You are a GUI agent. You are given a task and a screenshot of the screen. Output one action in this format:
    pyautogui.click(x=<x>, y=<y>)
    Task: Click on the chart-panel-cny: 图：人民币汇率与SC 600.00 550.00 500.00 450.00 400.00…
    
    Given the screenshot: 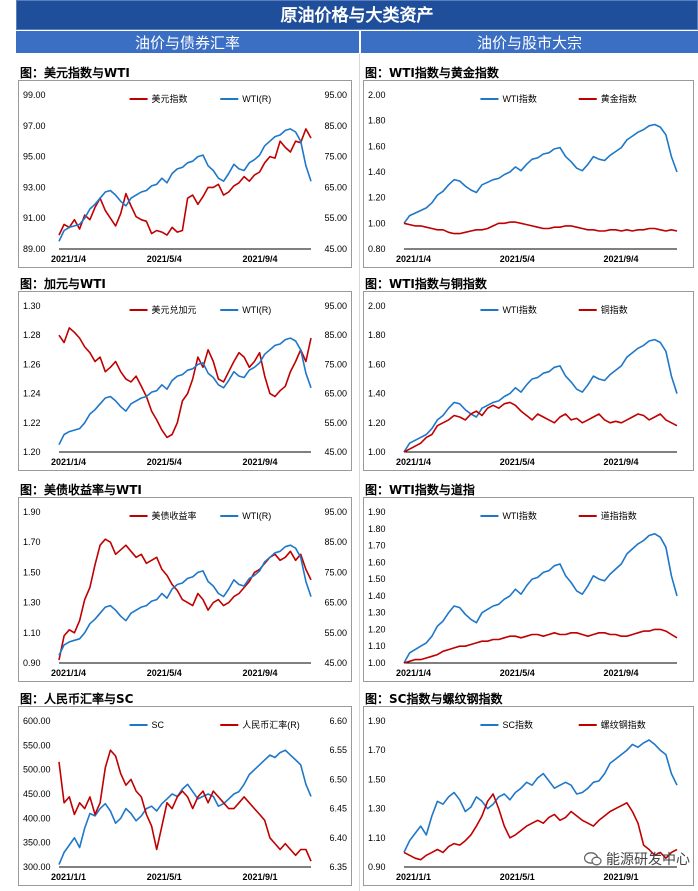 What is the action you would take?
    pyautogui.click(x=186, y=788)
    